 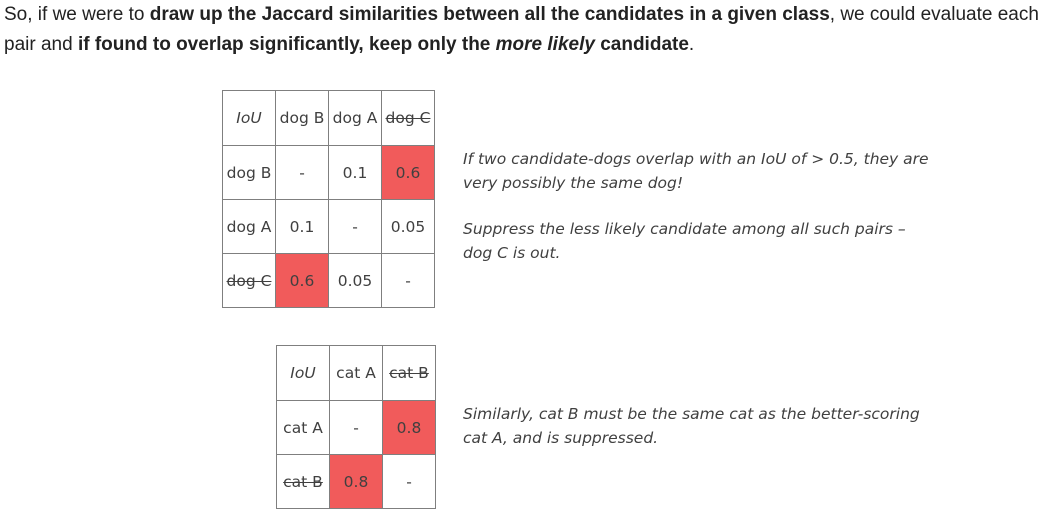 I want to click on intro-text-2: , we could evaluate each pair and, so click(x=521, y=29).